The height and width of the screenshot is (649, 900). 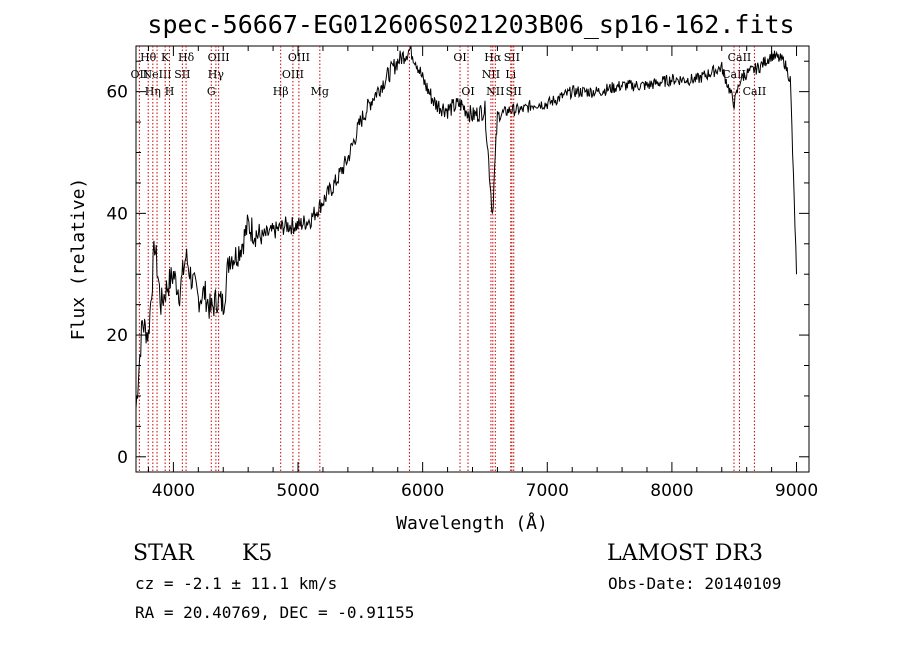 What do you see at coordinates (117, 93) in the screenshot?
I see `y-tick-label: 60` at bounding box center [117, 93].